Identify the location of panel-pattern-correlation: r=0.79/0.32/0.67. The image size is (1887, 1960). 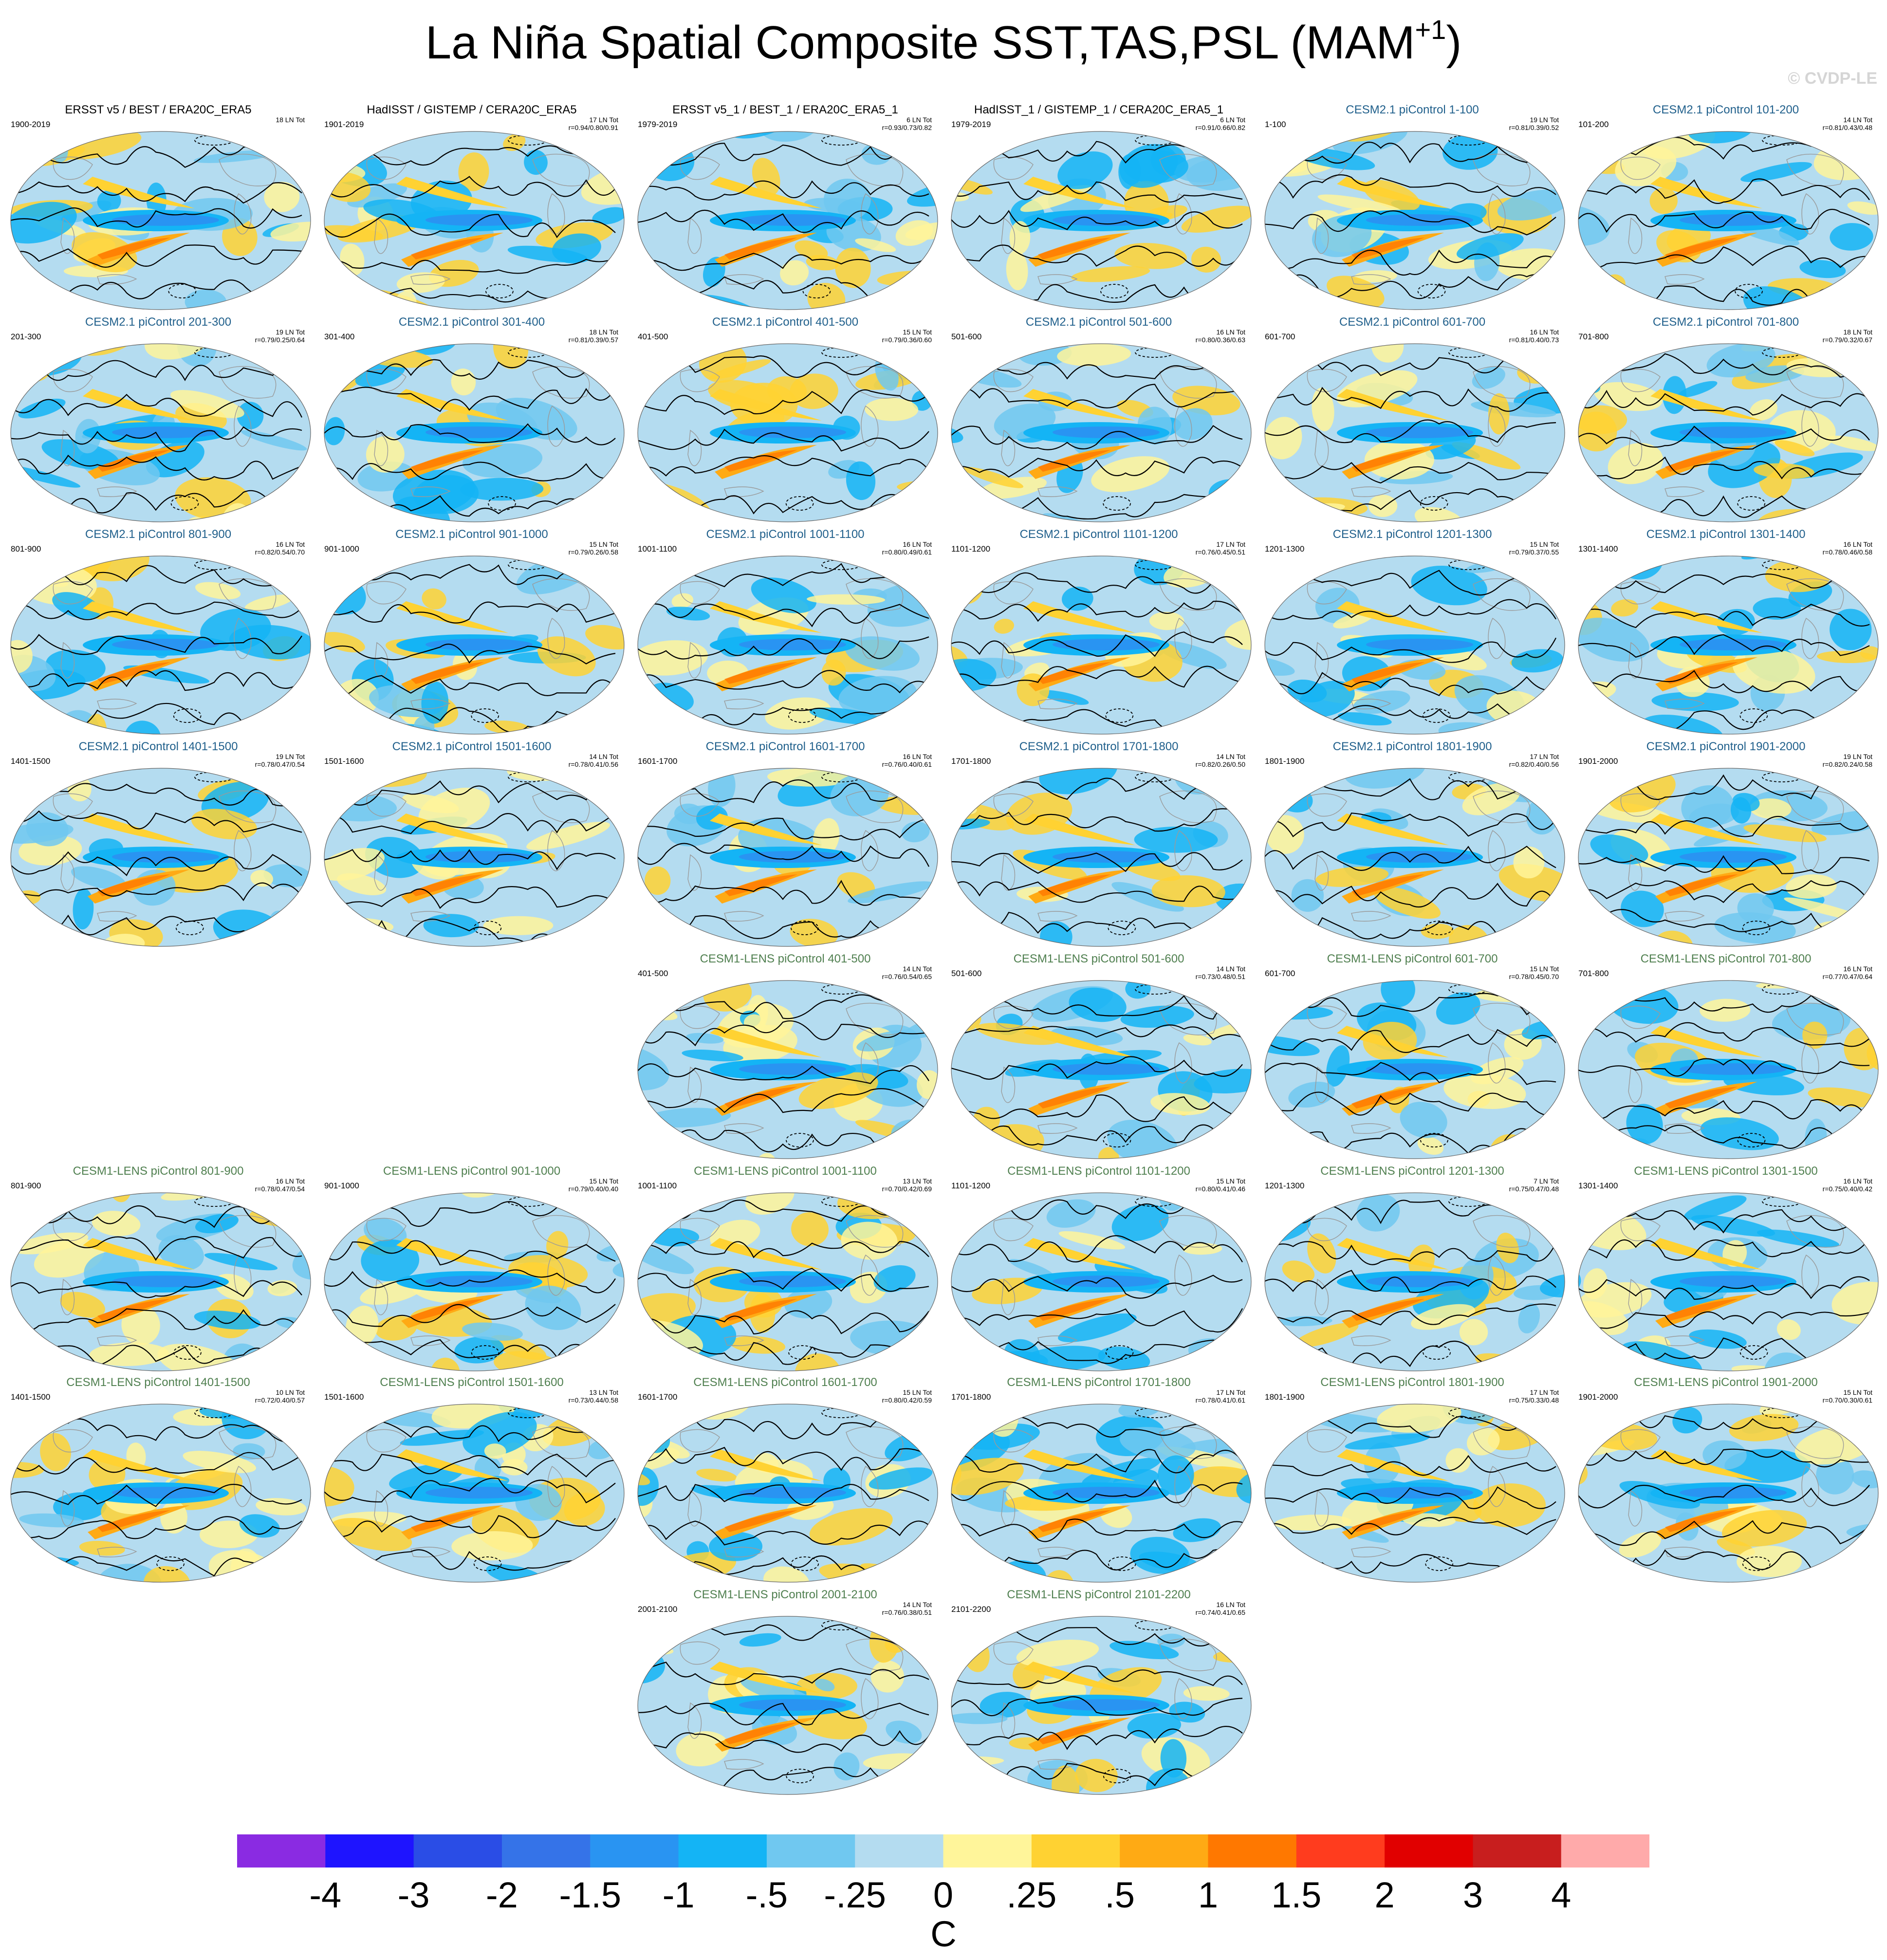
(1847, 340).